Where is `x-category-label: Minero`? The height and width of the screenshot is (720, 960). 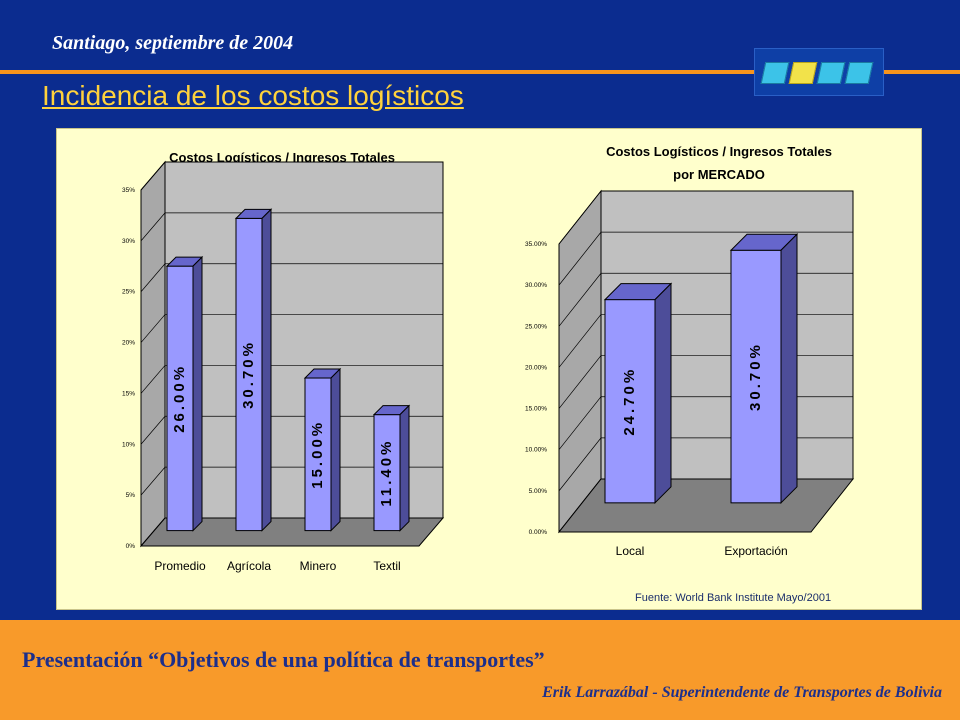
x-category-label: Minero is located at coordinates (318, 566).